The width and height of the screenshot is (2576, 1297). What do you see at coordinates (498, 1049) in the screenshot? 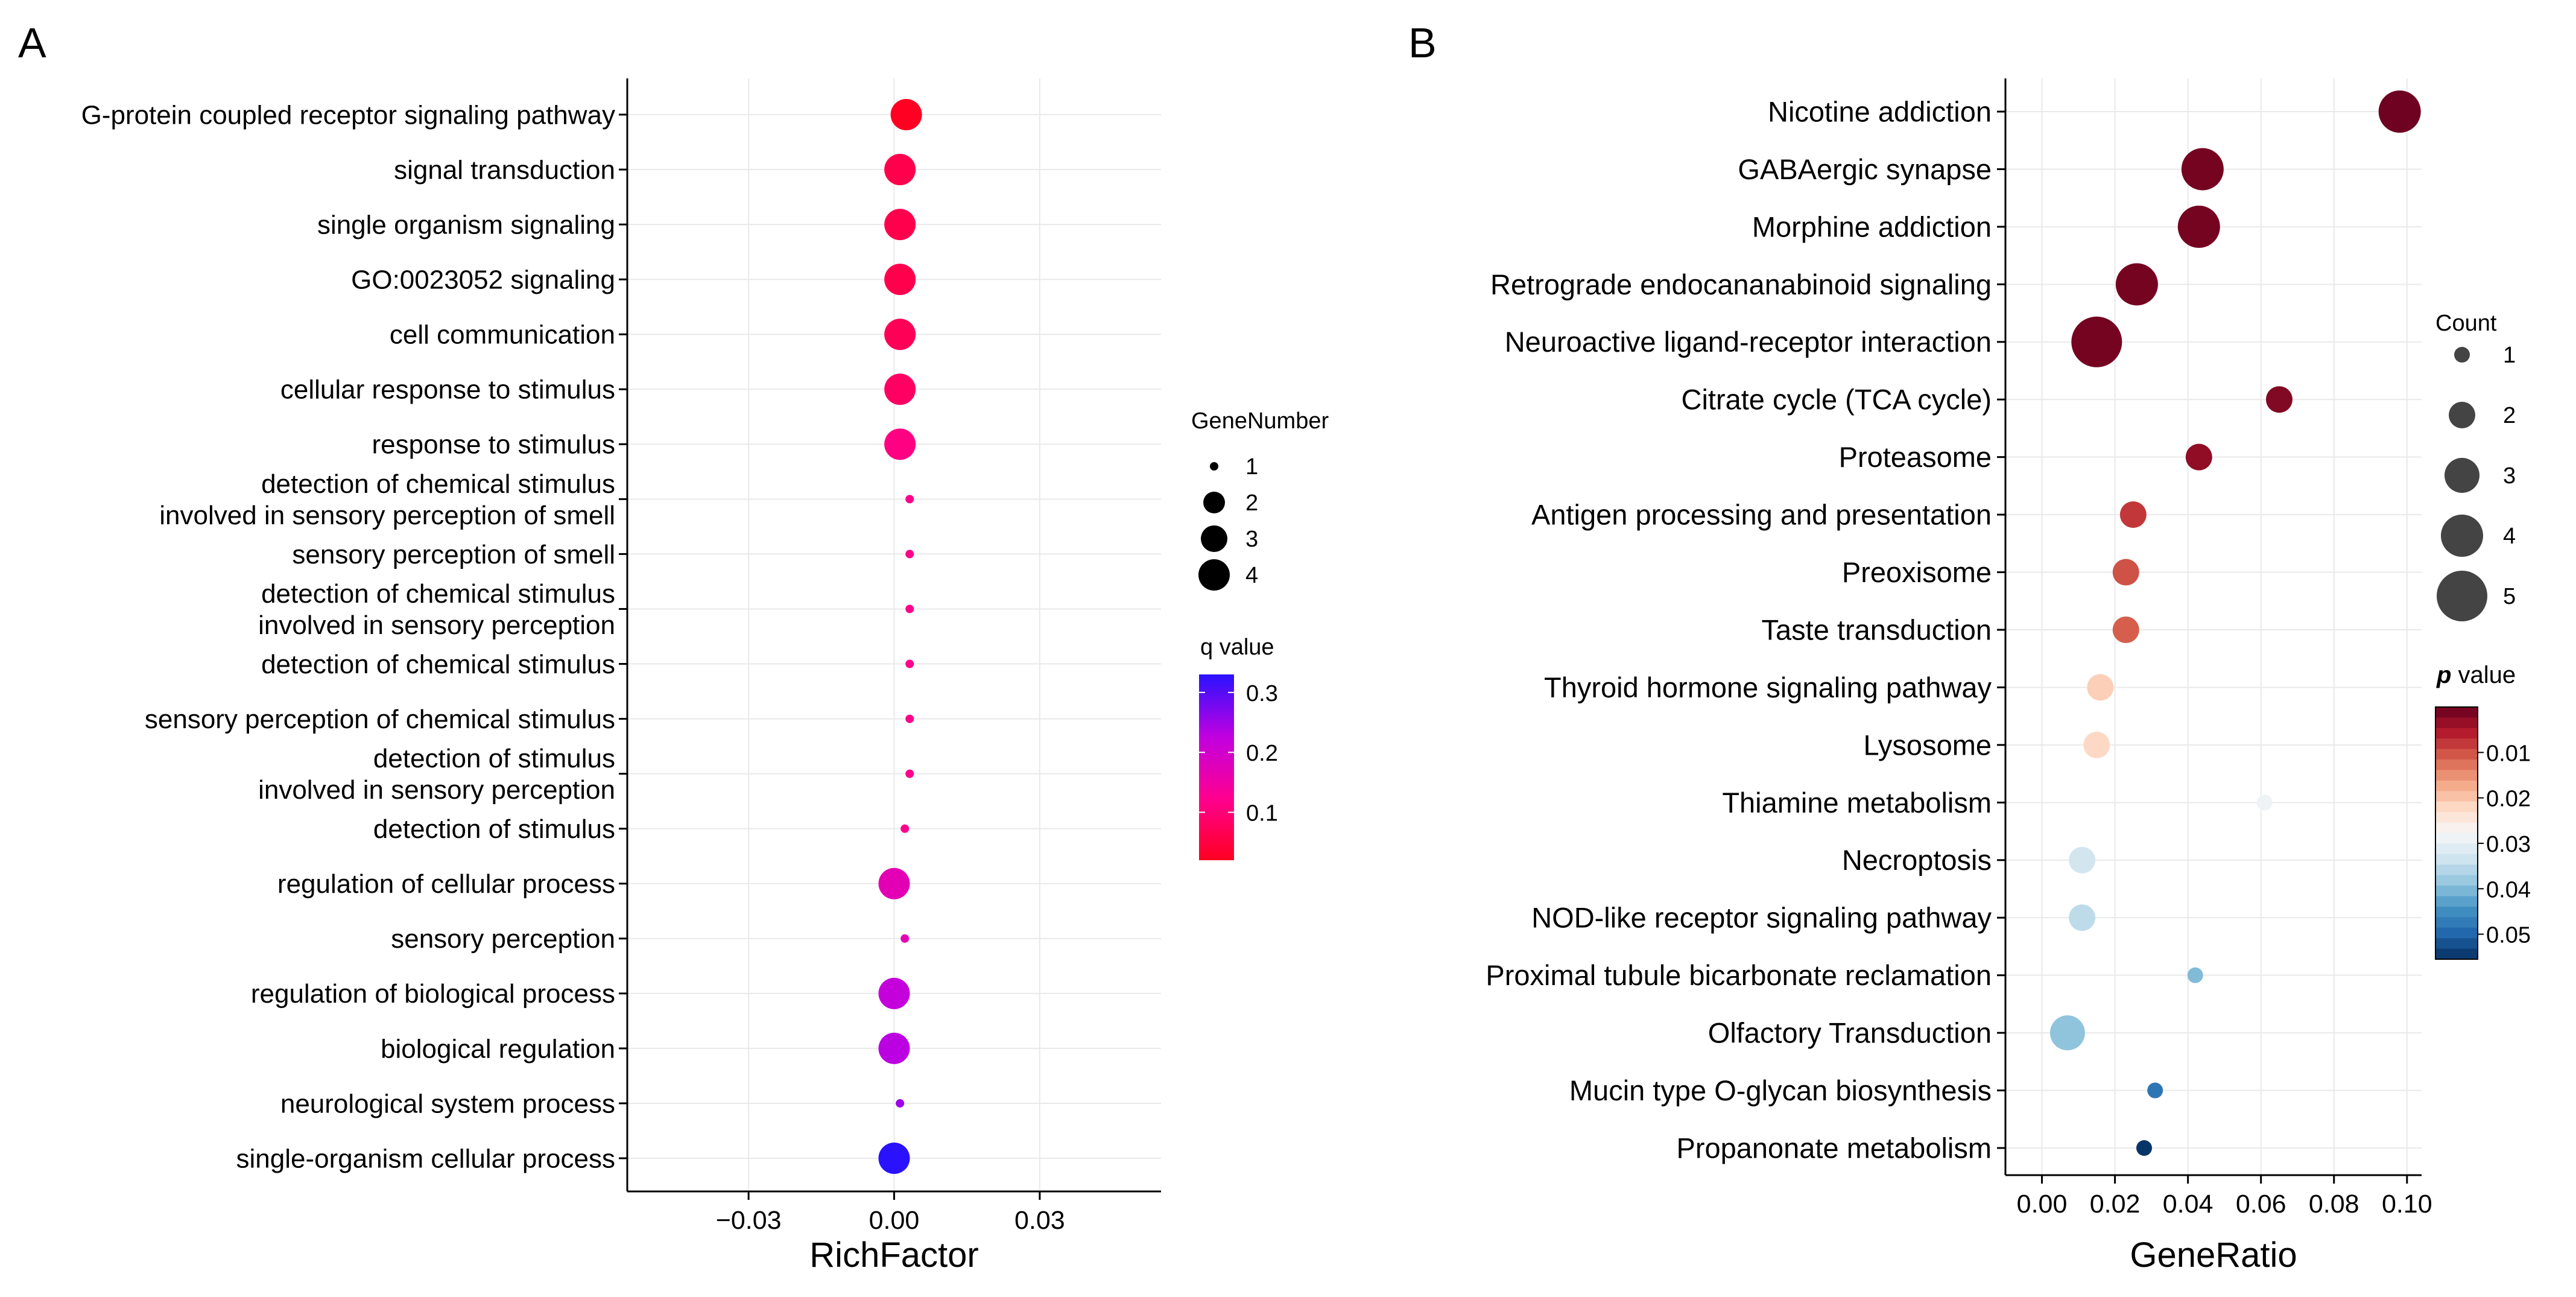
I see `category-label: biological regulation` at bounding box center [498, 1049].